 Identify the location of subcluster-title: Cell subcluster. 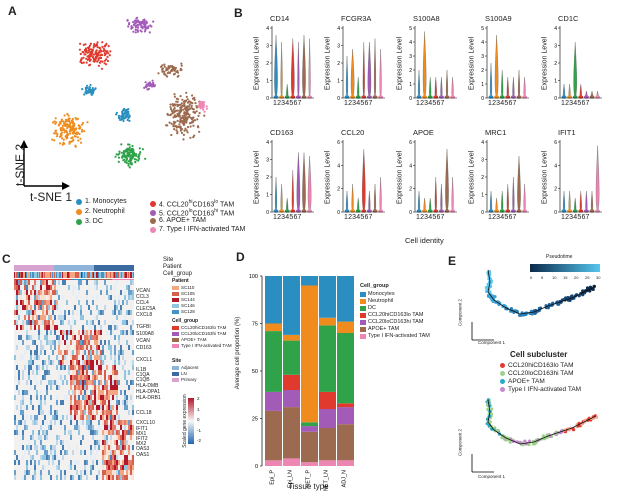
(539, 354).